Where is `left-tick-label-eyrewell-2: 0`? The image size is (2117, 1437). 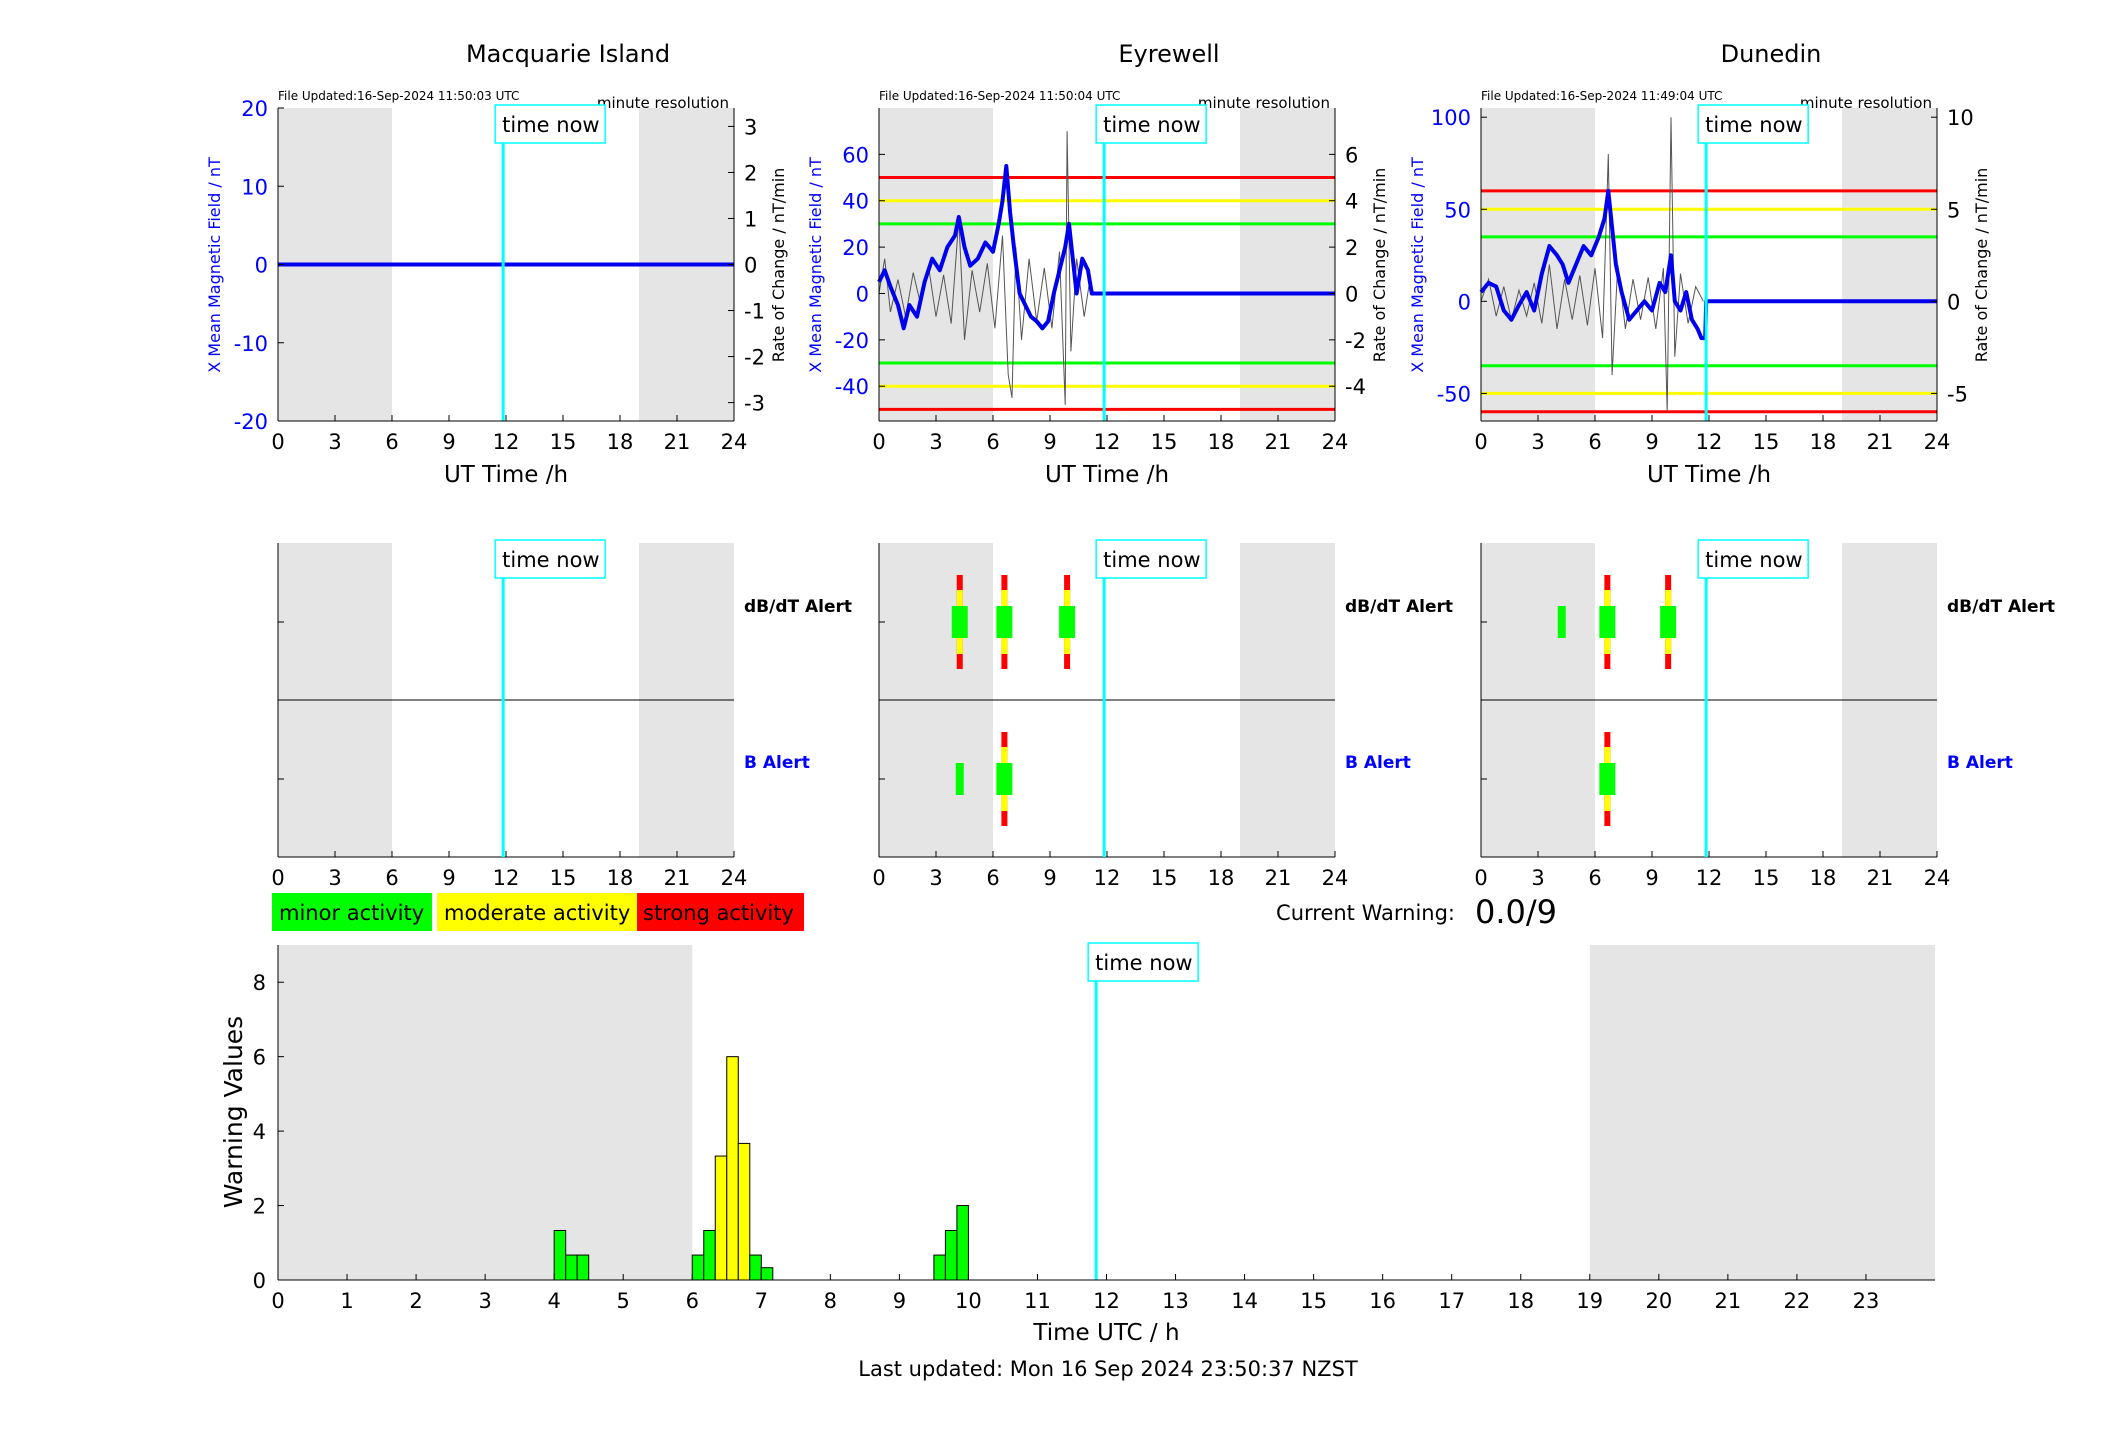
left-tick-label-eyrewell-2: 0 is located at coordinates (862, 294).